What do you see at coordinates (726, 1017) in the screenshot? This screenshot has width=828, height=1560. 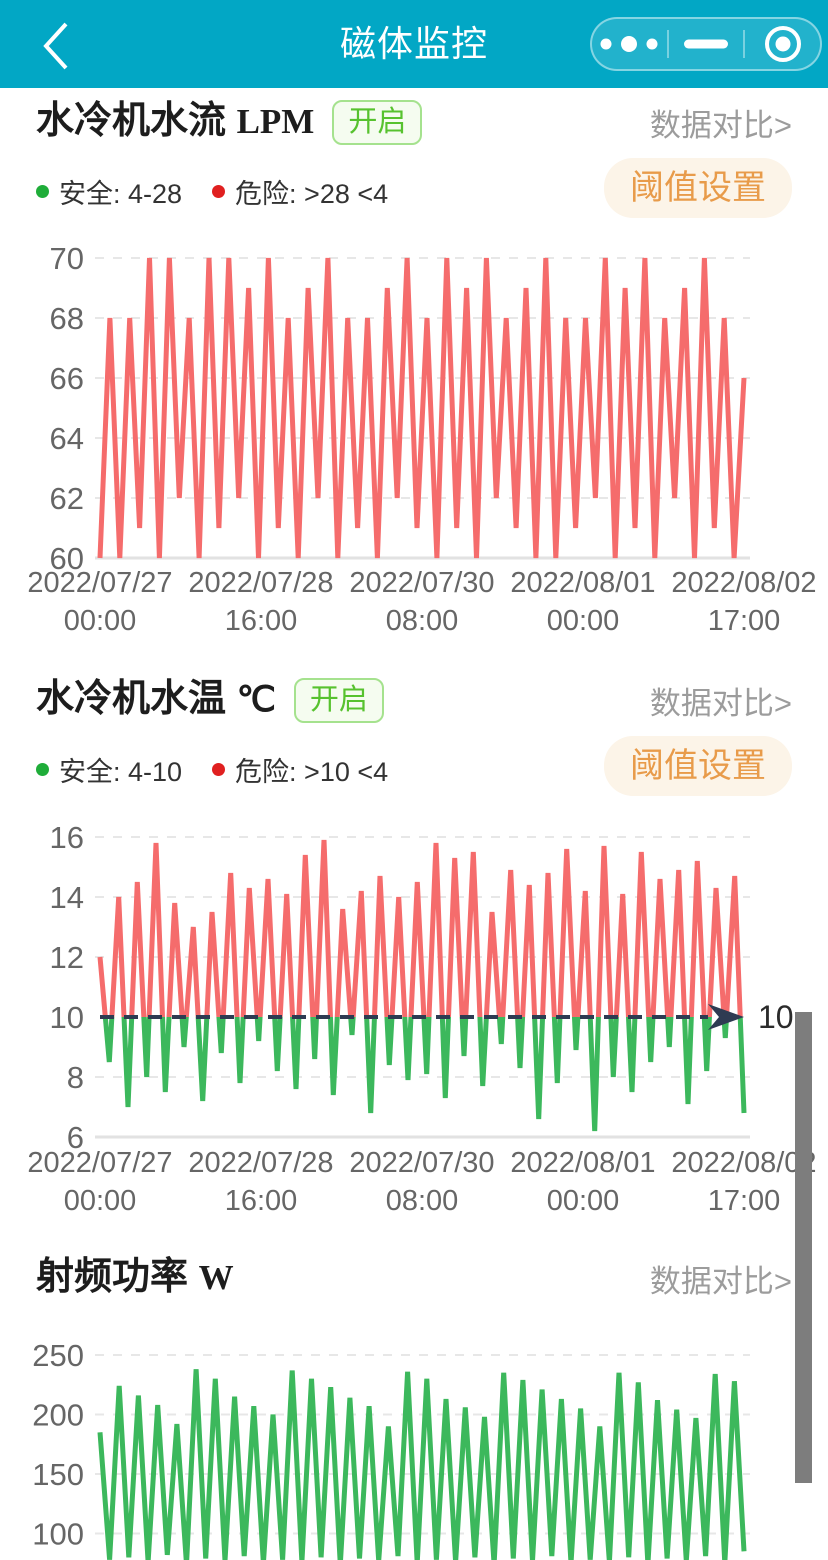 I see `threshold-arrow-icon` at bounding box center [726, 1017].